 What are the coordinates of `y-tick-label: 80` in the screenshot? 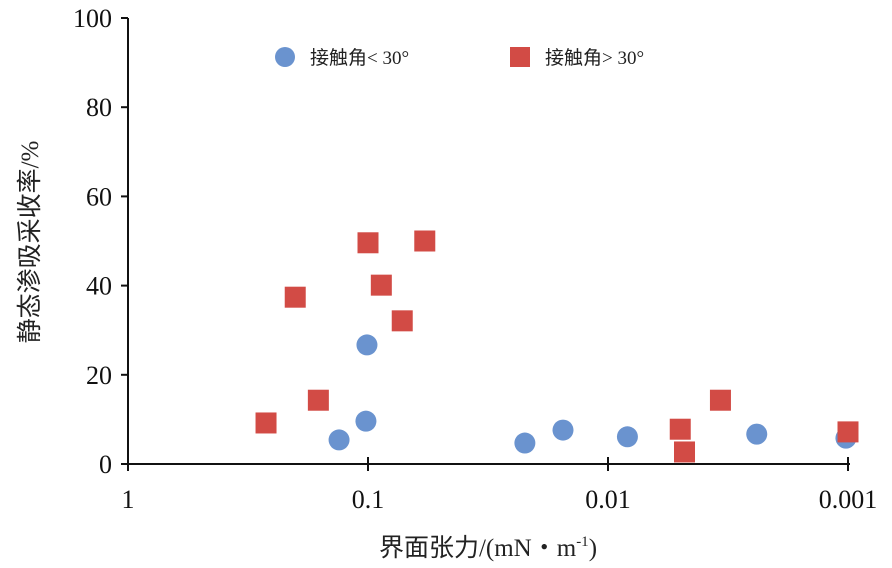 It's located at (99, 107).